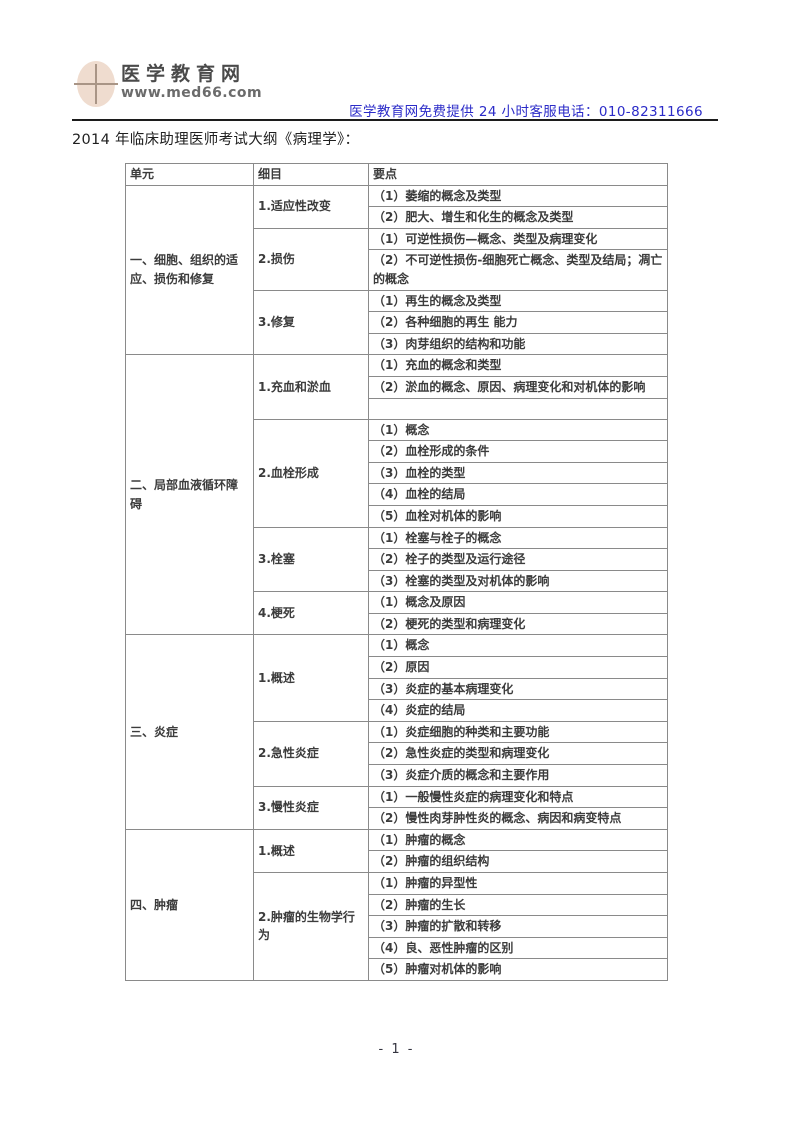 The image size is (793, 1122). I want to click on point-cell, so click(518, 408).